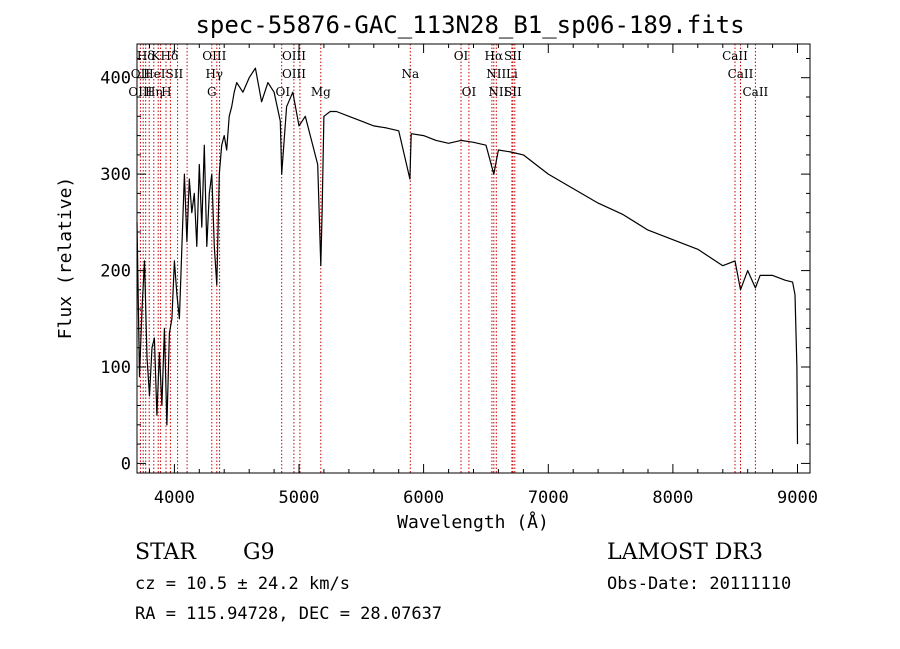 The height and width of the screenshot is (649, 900). What do you see at coordinates (699, 584) in the screenshot?
I see `observation-date: Obs-Date: 20111110` at bounding box center [699, 584].